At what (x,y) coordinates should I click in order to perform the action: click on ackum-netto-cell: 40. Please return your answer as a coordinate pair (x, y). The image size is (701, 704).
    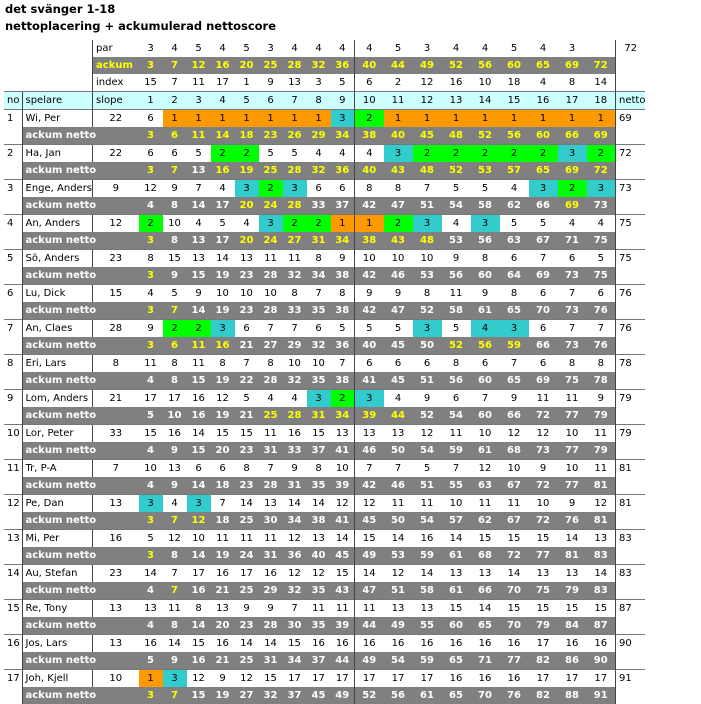
    Looking at the image, I should click on (369, 171).